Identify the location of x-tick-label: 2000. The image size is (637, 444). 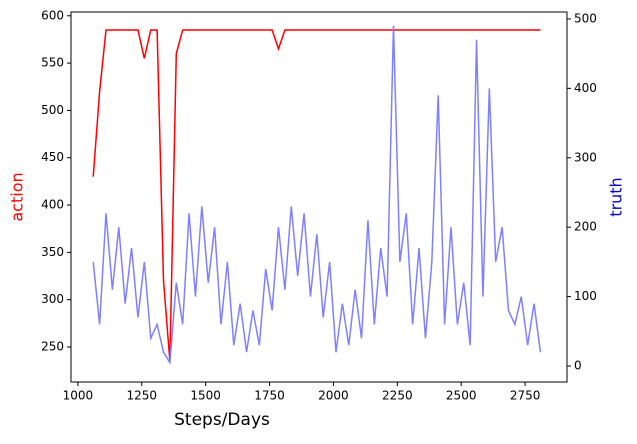
(333, 396).